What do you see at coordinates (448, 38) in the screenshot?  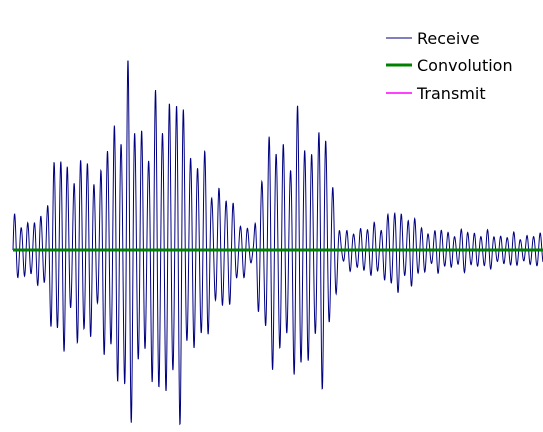 I see `legend-label-receive: Receive` at bounding box center [448, 38].